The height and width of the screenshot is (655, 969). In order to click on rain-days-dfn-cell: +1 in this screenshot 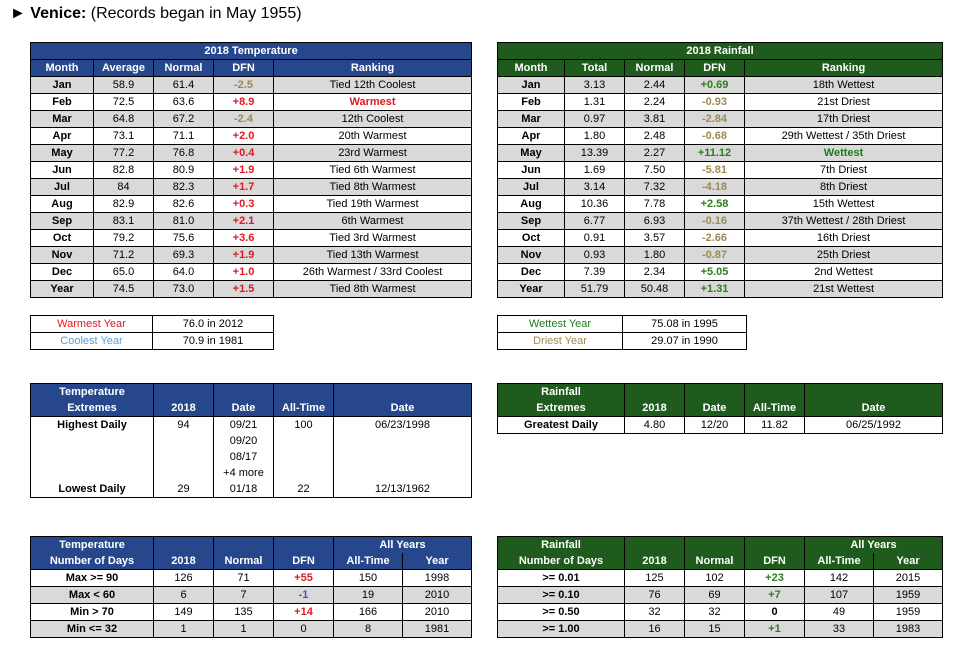, I will do `click(774, 629)`.